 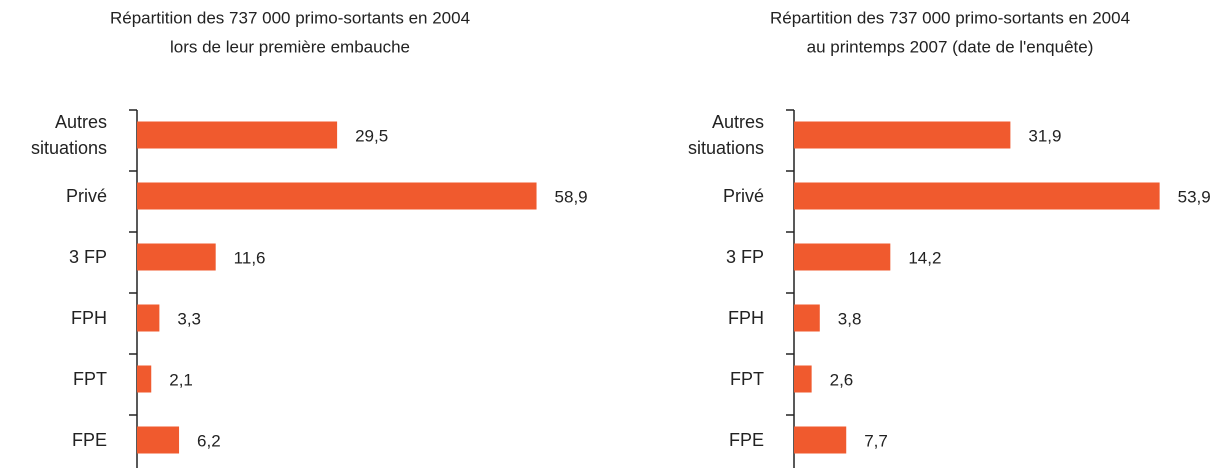 What do you see at coordinates (950, 46) in the screenshot?
I see `chart-subtitle: au printemps 2007 (date de l'enquête)` at bounding box center [950, 46].